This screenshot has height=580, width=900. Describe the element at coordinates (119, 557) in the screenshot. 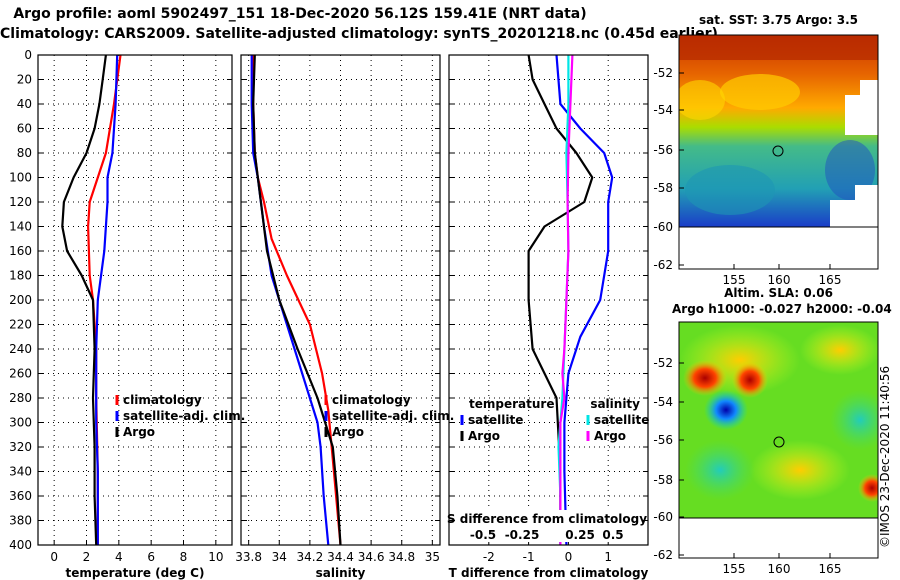

I see `x-tick-label: 4` at that location.